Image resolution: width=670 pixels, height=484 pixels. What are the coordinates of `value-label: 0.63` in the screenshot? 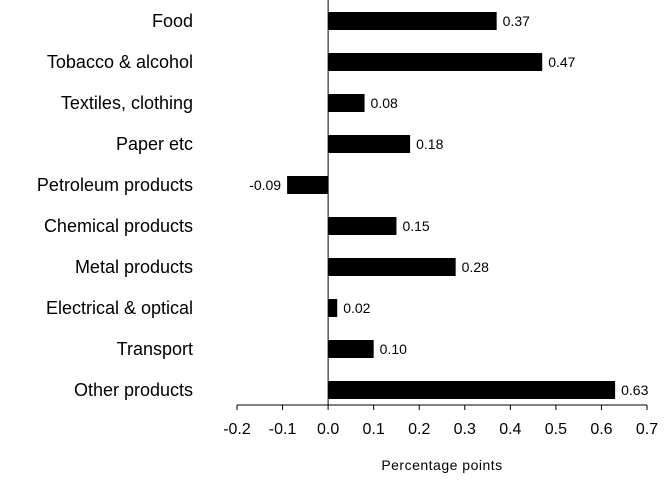 It's located at (634, 390).